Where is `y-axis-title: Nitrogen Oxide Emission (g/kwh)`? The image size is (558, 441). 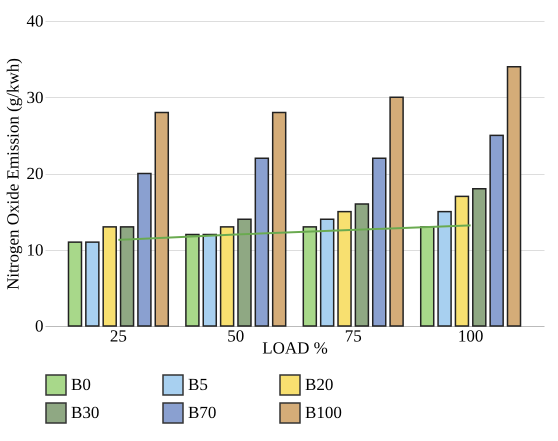 y-axis-title: Nitrogen Oxide Emission (g/kwh) is located at coordinates (13, 174).